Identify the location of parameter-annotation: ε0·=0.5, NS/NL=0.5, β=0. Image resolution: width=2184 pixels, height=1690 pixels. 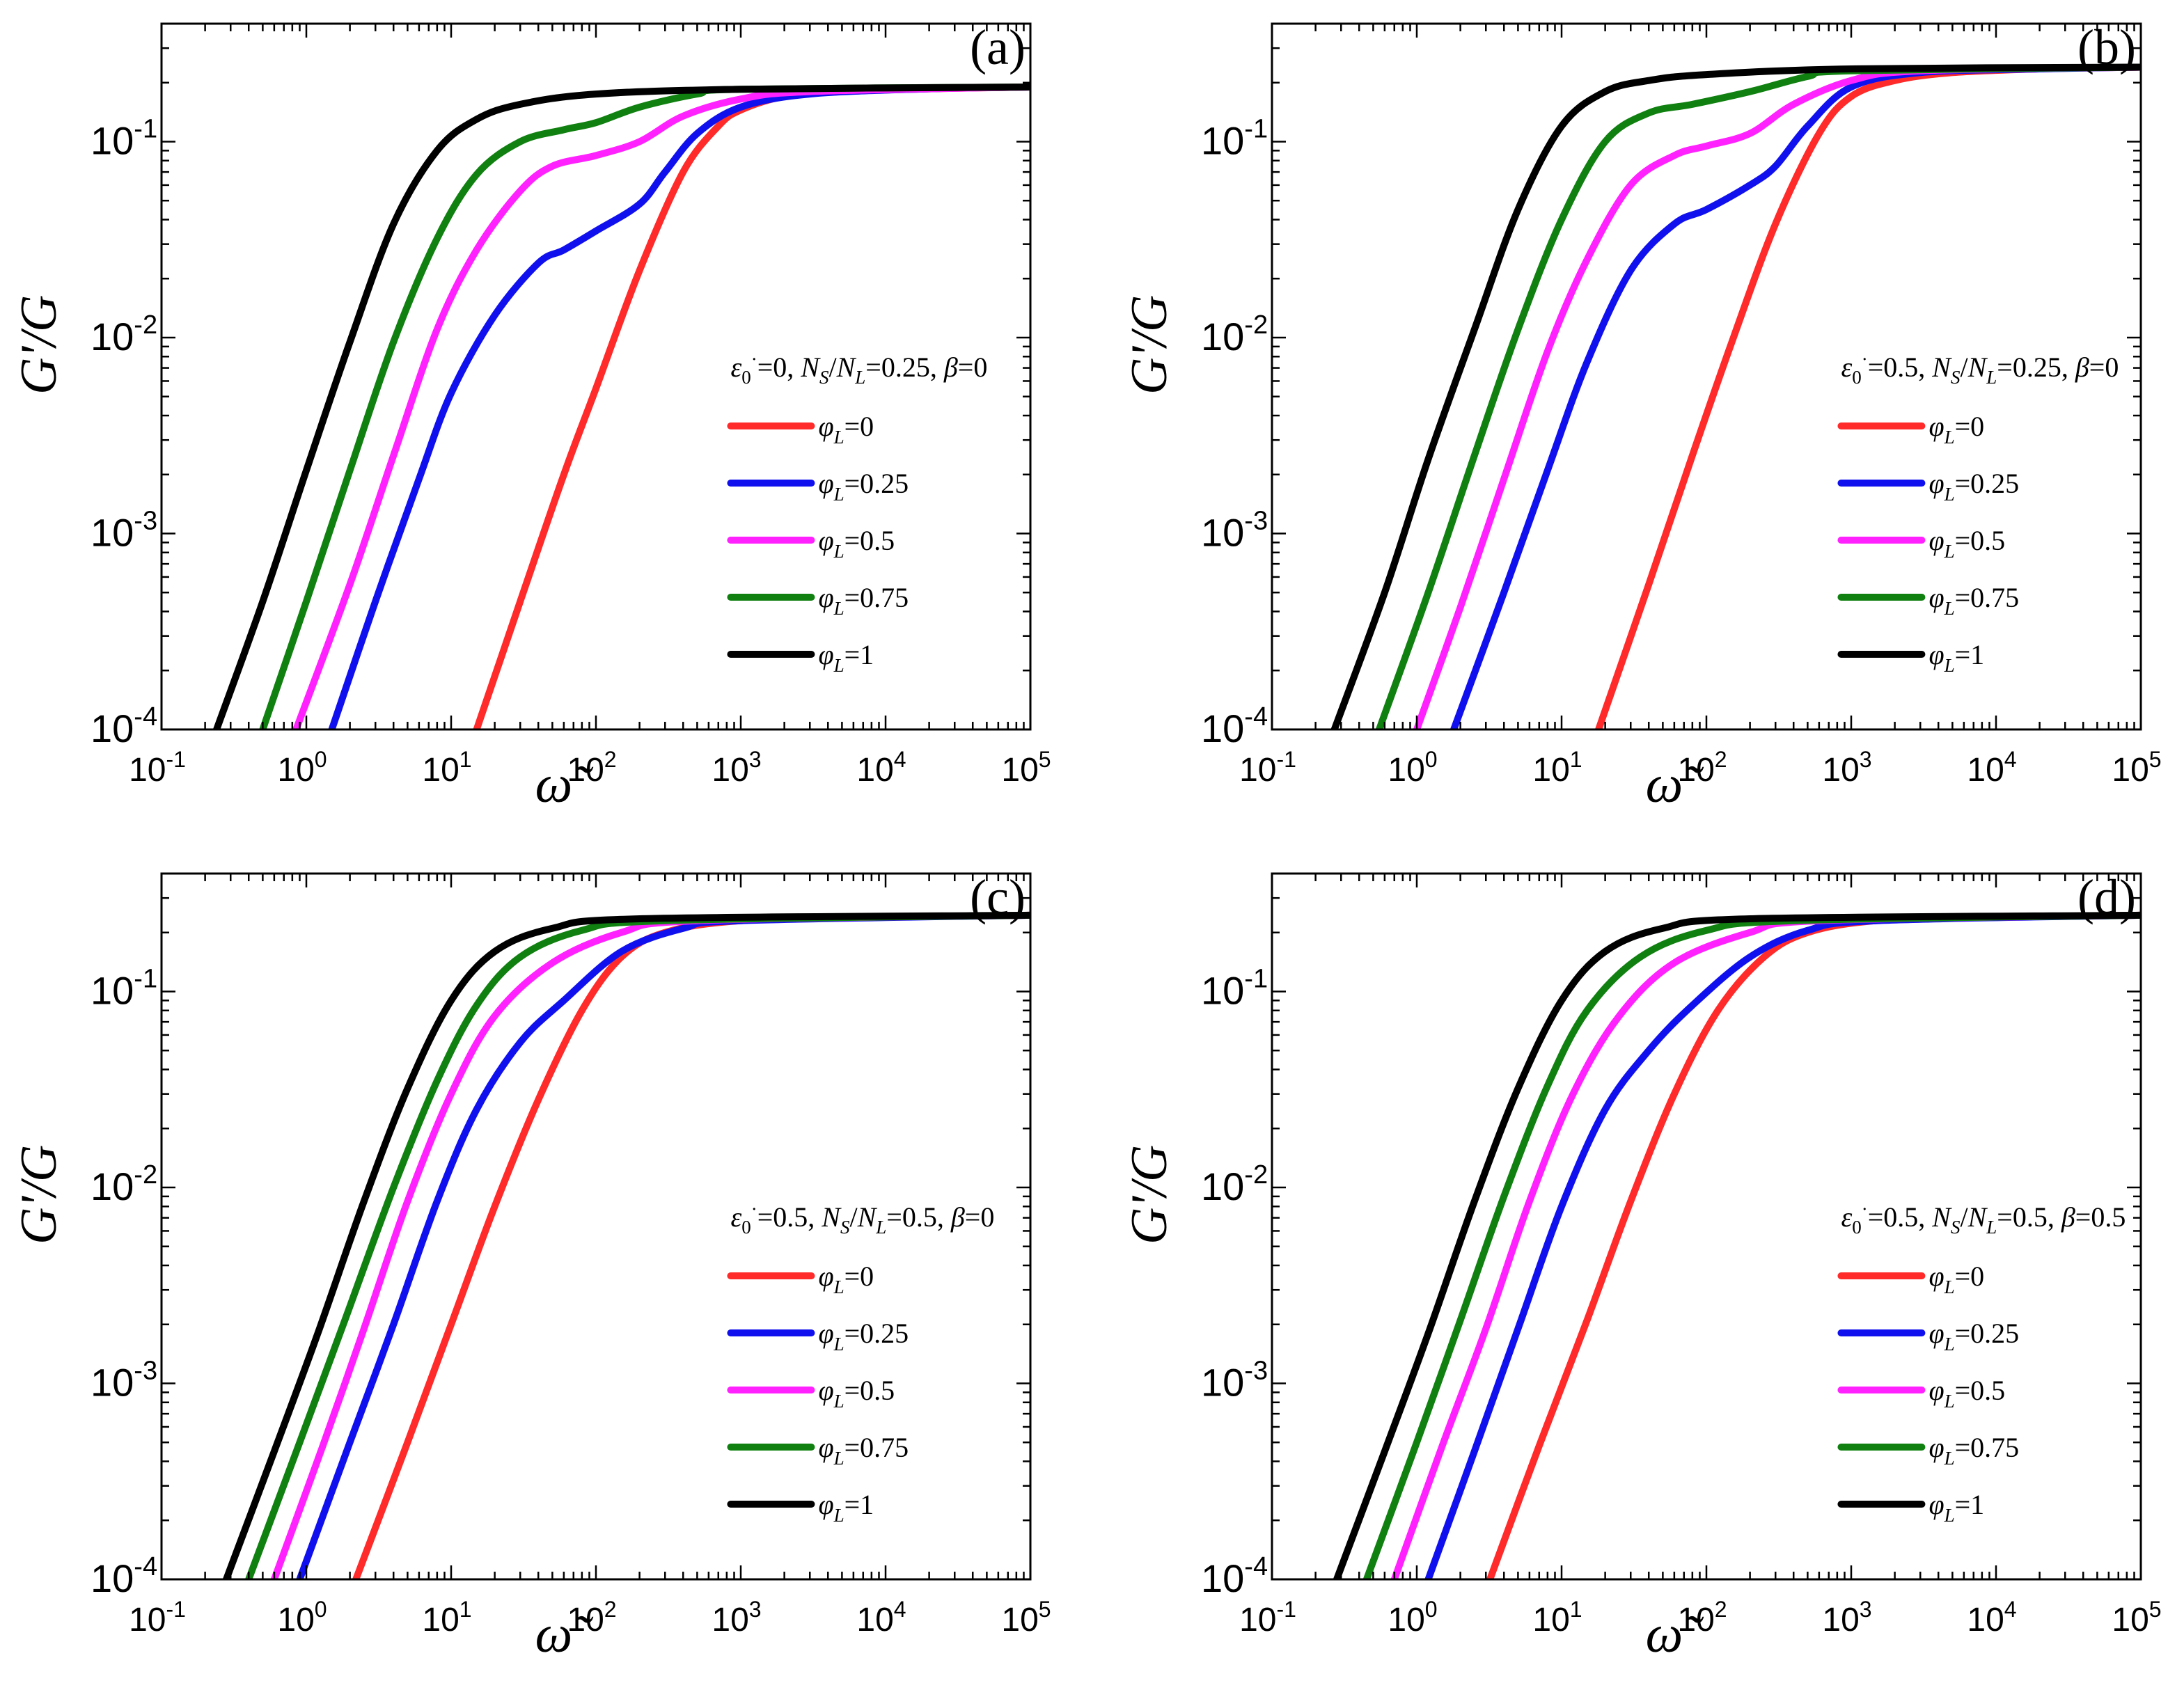
(862, 1218).